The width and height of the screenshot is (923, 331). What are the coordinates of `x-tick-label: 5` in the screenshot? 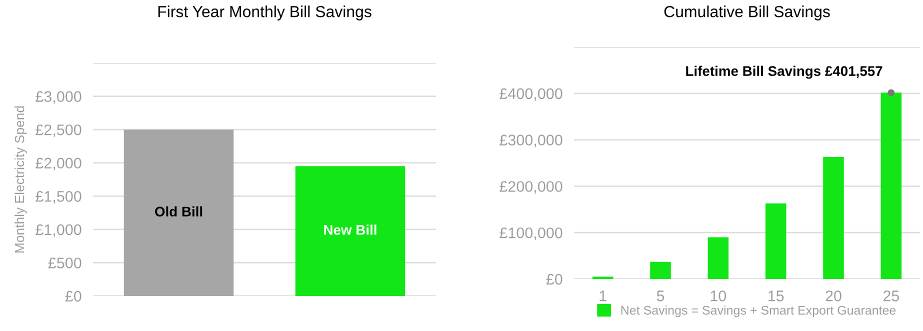 It's located at (660, 296).